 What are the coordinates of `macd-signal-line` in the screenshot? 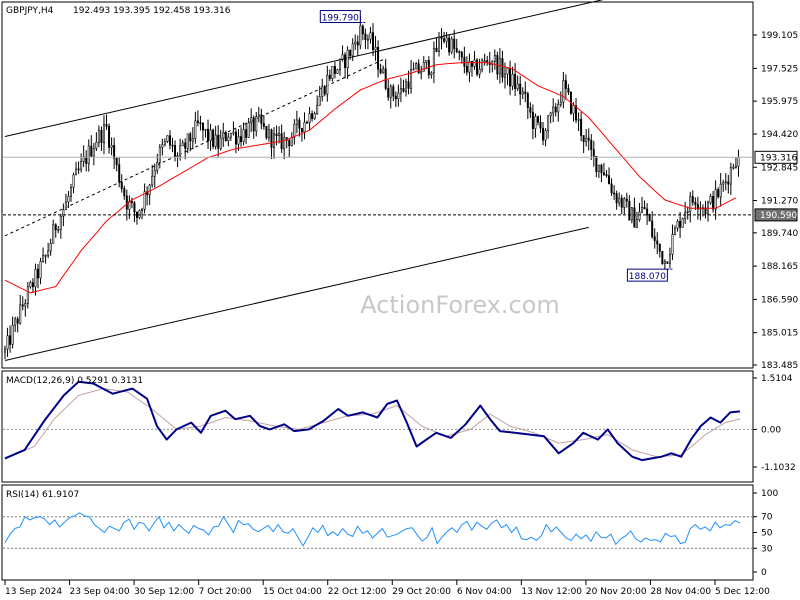 It's located at (372, 423).